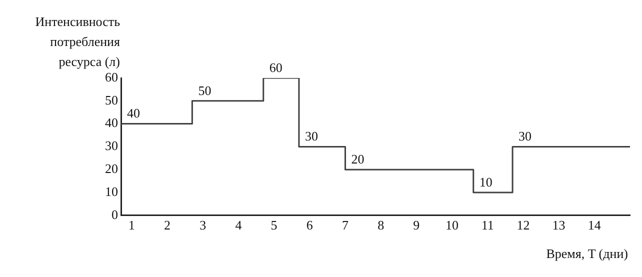  What do you see at coordinates (523, 225) in the screenshot?
I see `x-tick-label: 12` at bounding box center [523, 225].